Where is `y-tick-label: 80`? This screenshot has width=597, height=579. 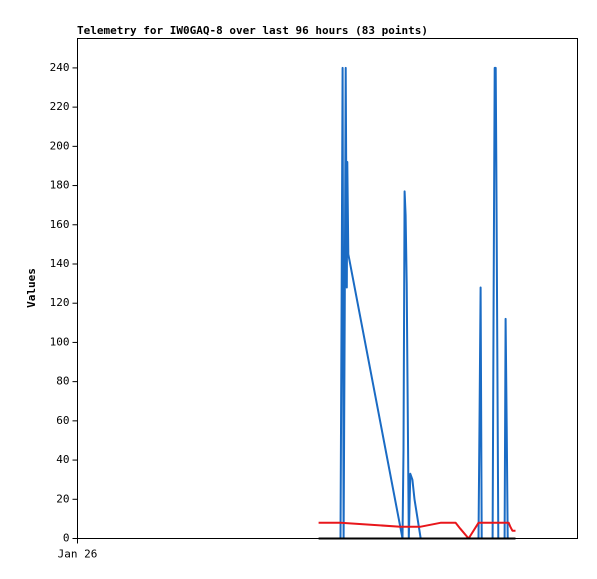 y-tick-label: 80 is located at coordinates (62, 381).